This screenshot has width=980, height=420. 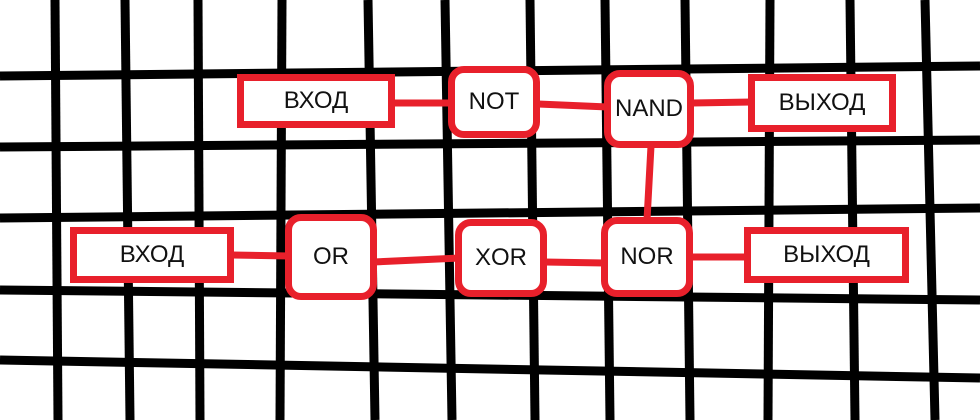 I want to click on gate-label: OR, so click(x=331, y=256).